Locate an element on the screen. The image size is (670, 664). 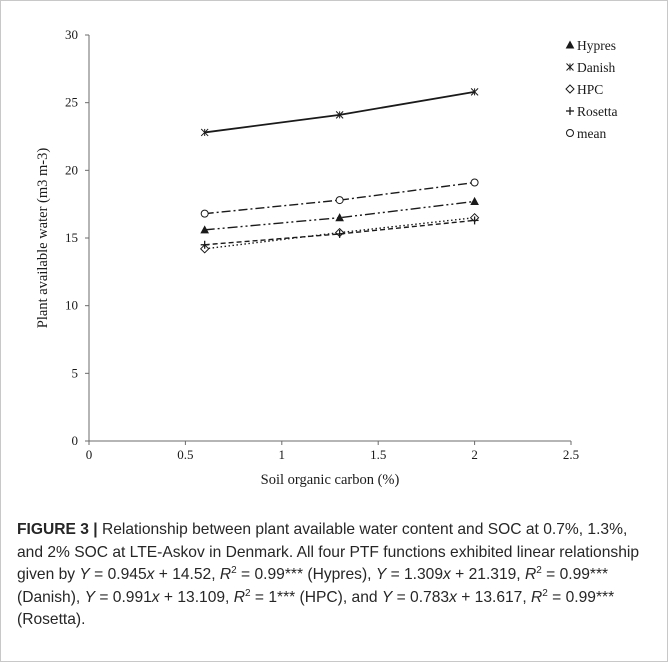
legend-danish-marker is located at coordinates (570, 67).